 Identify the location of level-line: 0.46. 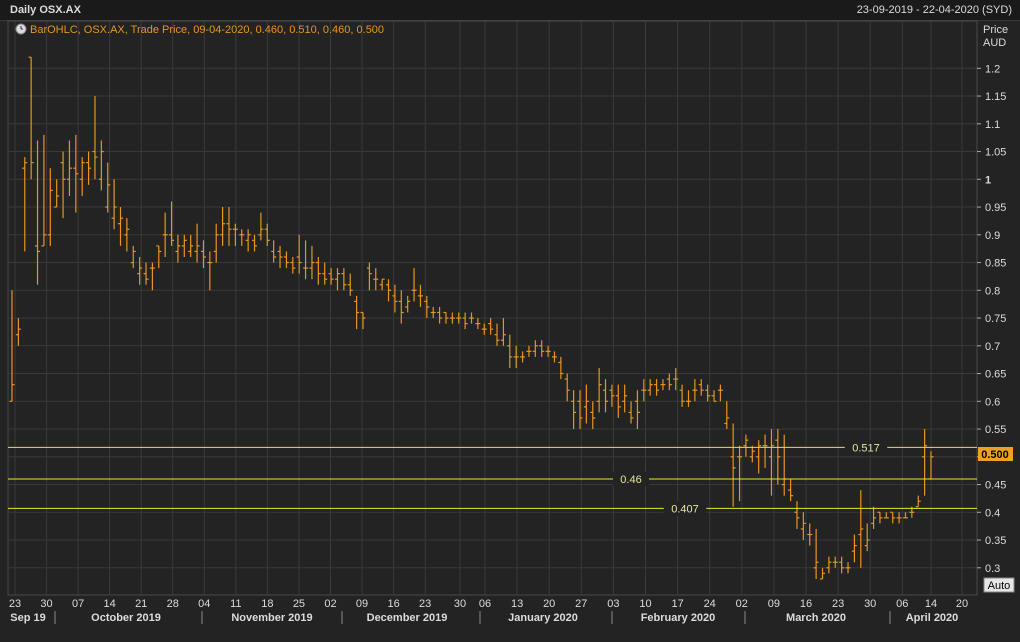
(492, 479).